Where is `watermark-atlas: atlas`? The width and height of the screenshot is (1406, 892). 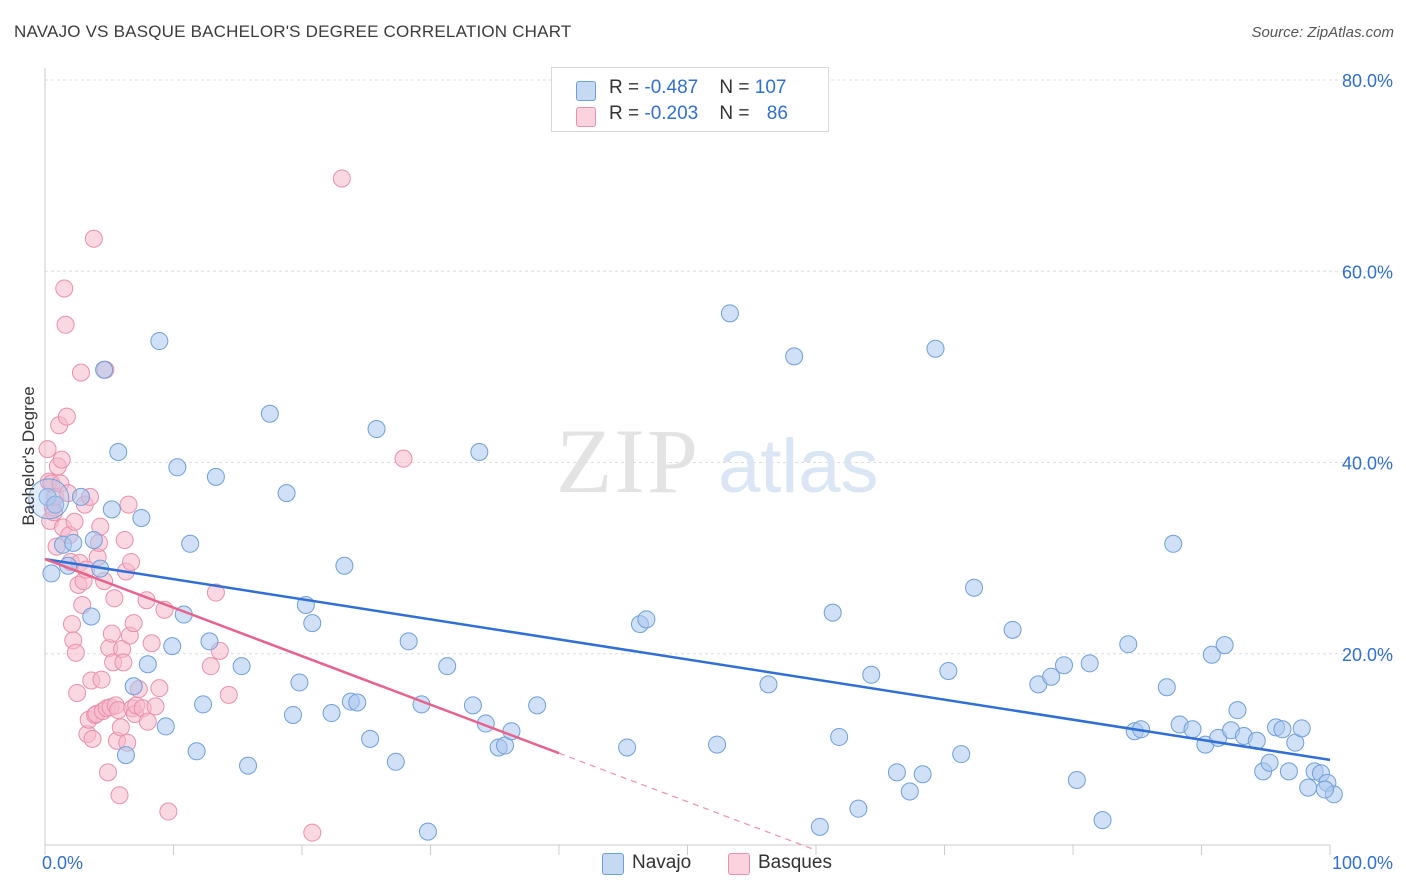
watermark-atlas: atlas is located at coordinates (798, 466).